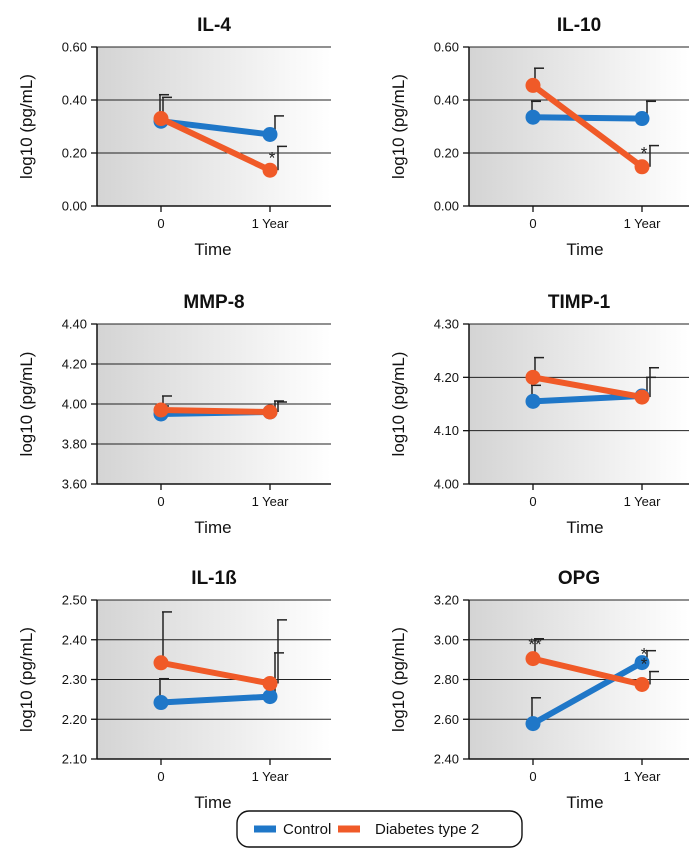 The height and width of the screenshot is (865, 689). What do you see at coordinates (74, 484) in the screenshot?
I see `y-tick-label: 3.60` at bounding box center [74, 484].